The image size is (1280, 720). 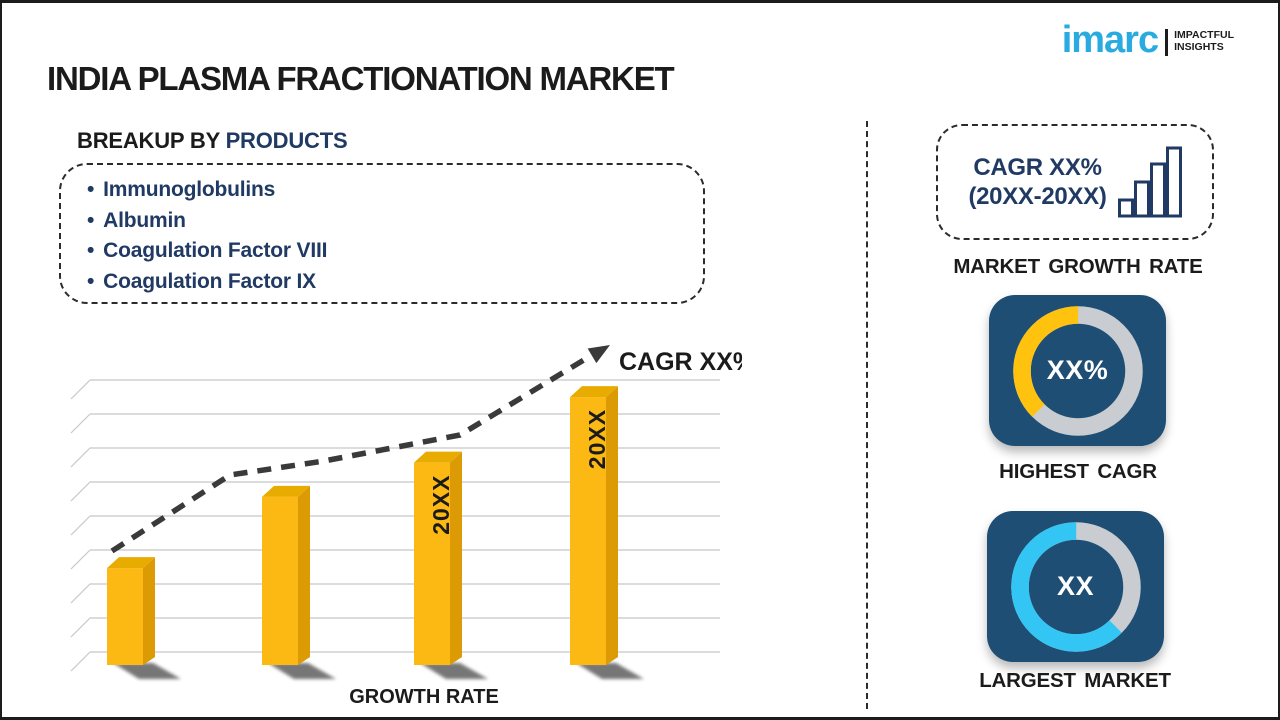 What do you see at coordinates (395, 190) in the screenshot?
I see `list-item: Immunoglobulins` at bounding box center [395, 190].